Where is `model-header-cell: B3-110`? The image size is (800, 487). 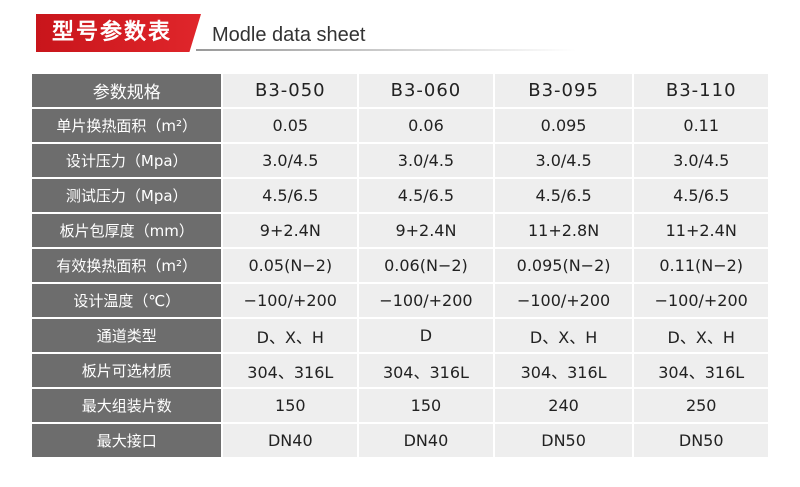
model-header-cell: B3-110 is located at coordinates (701, 90).